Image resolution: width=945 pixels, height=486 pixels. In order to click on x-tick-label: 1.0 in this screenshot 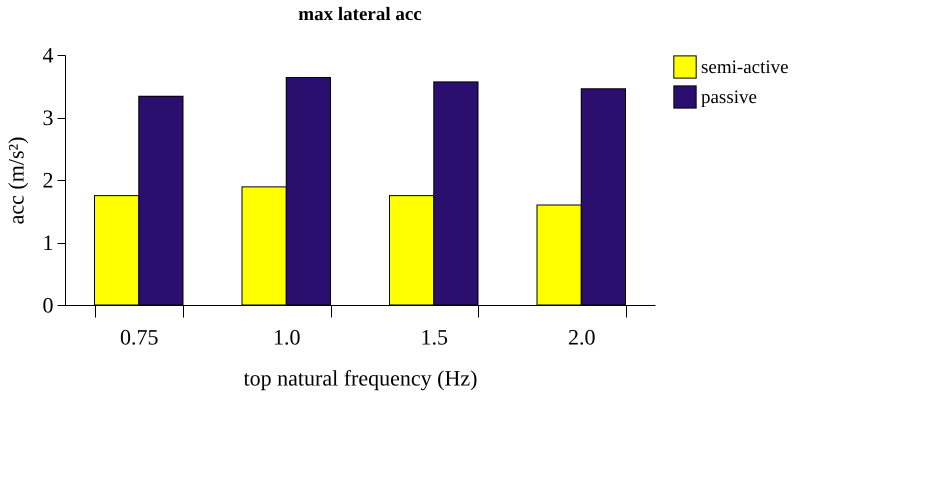, I will do `click(286, 337)`.